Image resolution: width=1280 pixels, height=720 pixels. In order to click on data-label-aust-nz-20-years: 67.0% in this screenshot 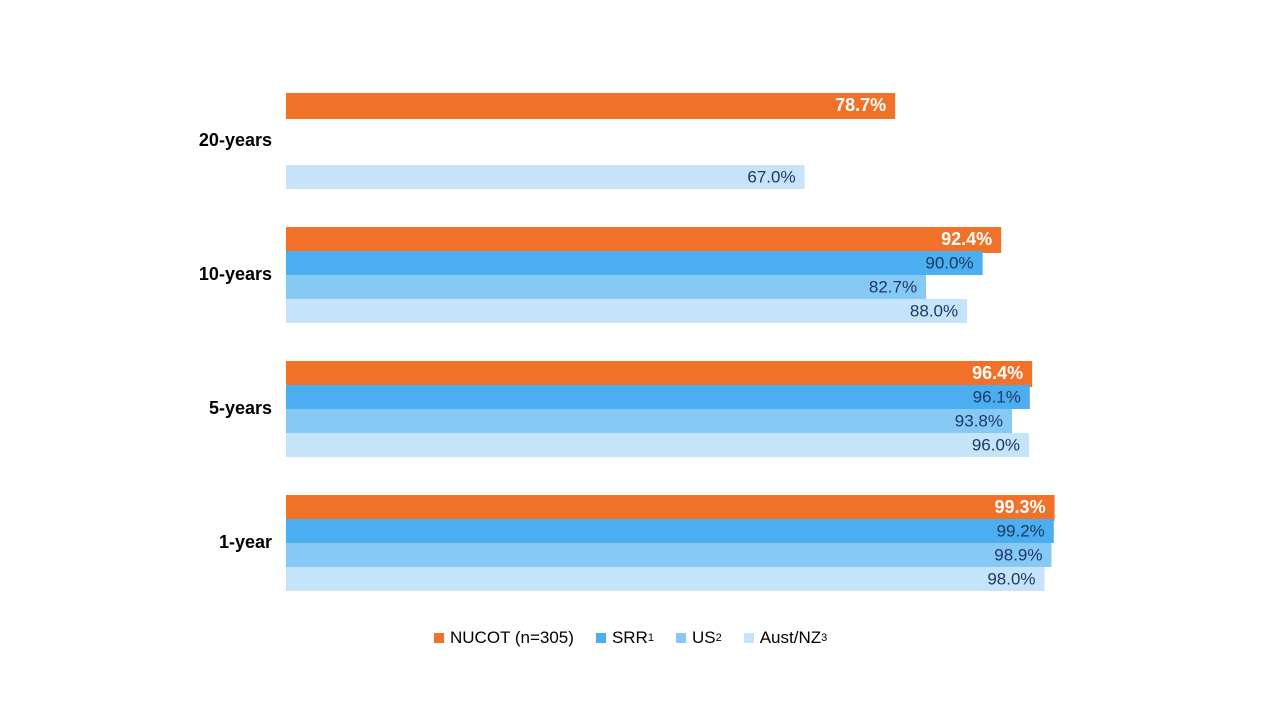, I will do `click(771, 176)`.